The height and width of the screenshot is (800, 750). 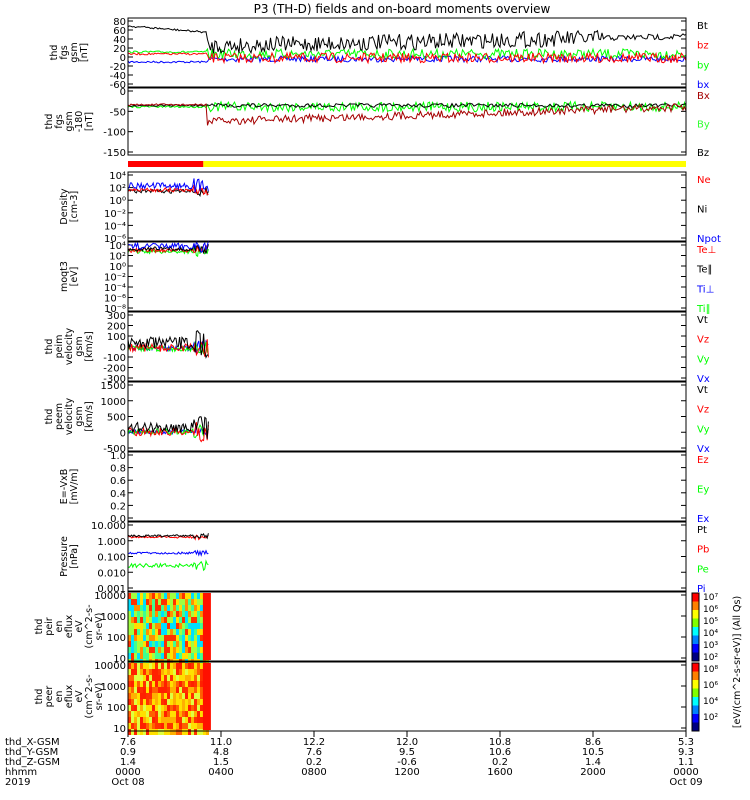 I want to click on legend-bx: bx, so click(x=703, y=85).